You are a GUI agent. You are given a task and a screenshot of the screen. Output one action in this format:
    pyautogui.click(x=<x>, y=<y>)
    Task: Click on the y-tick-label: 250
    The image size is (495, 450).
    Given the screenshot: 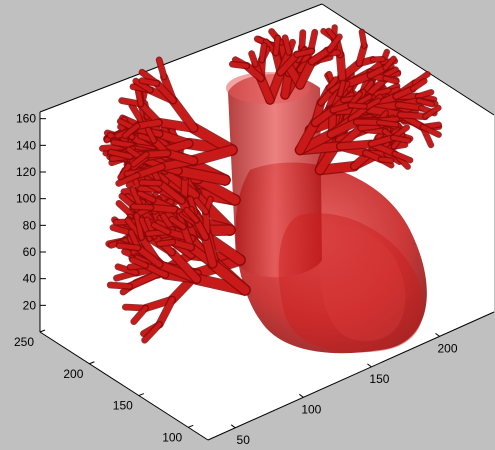 What is the action you would take?
    pyautogui.click(x=24, y=342)
    